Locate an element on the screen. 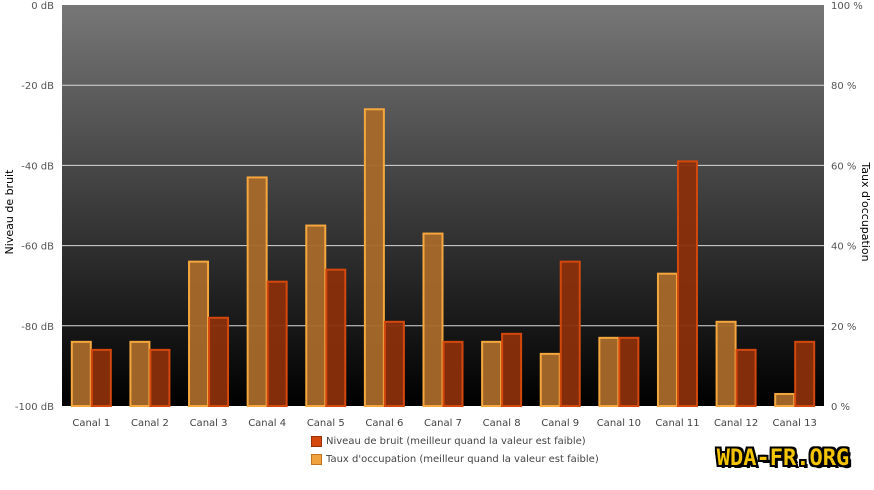 This screenshot has height=490, width=874. x-tick-label: Canal 3 is located at coordinates (209, 423).